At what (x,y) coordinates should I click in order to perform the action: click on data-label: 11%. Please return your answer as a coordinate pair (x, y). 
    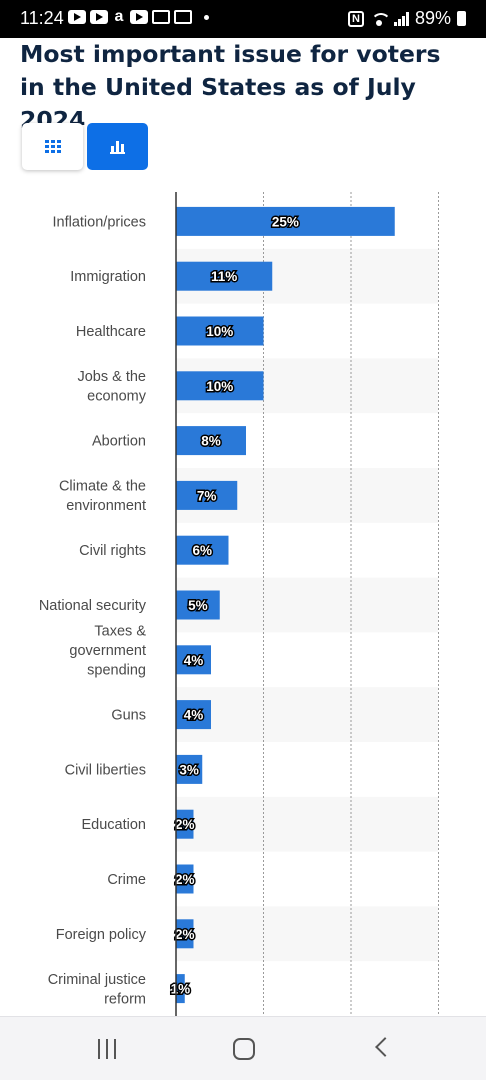
    Looking at the image, I should click on (224, 276).